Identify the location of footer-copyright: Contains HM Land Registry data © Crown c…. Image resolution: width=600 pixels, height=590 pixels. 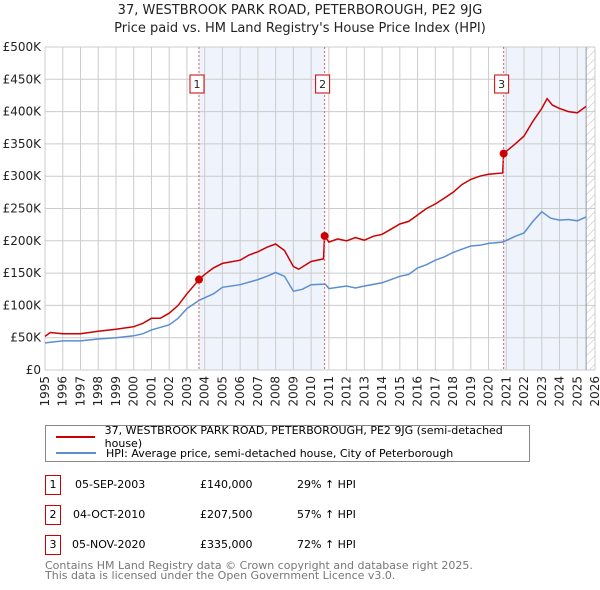
(259, 565).